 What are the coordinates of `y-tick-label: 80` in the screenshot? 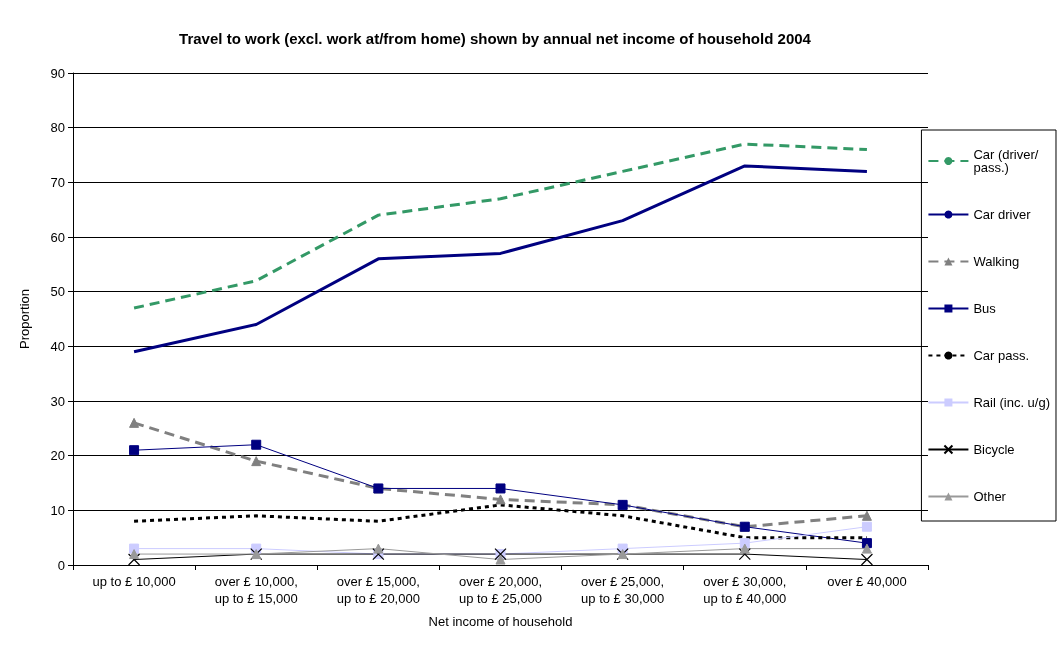 It's located at (57, 128).